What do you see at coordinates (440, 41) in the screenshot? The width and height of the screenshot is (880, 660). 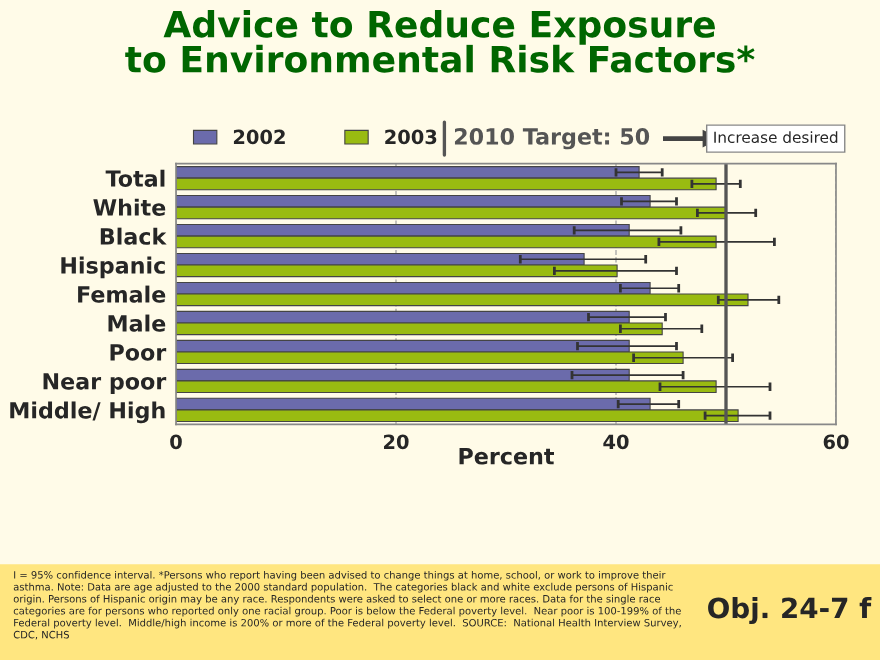 I see `chart-title: Advice to Reduce Exposure to Environmental Risk Factors*` at bounding box center [440, 41].